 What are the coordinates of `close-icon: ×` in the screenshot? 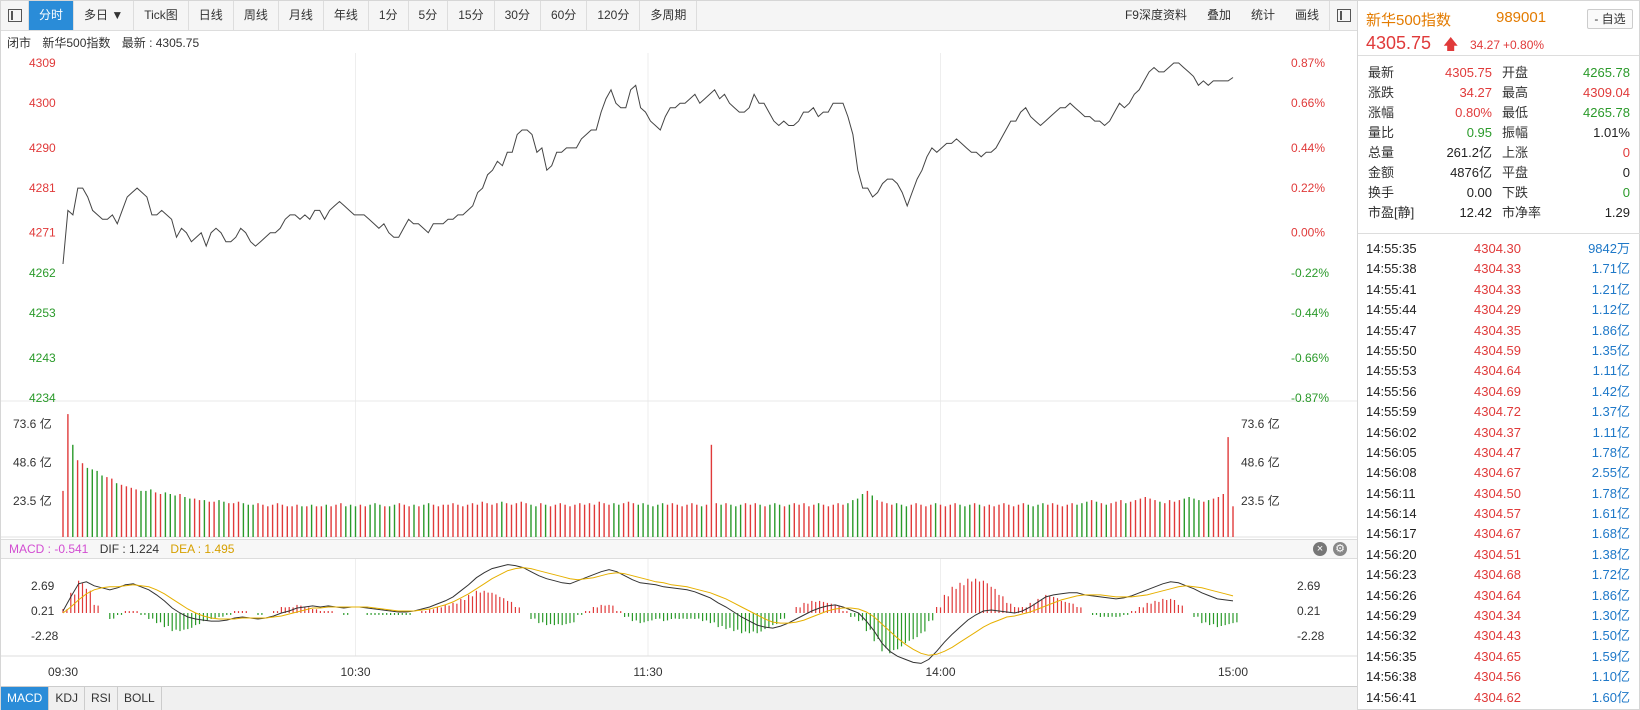 It's located at (1320, 549).